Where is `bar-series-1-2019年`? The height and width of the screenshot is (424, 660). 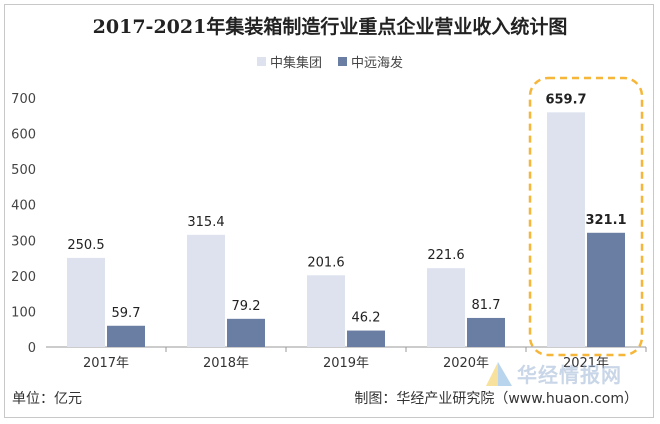 bar-series-1-2019年 is located at coordinates (326, 311).